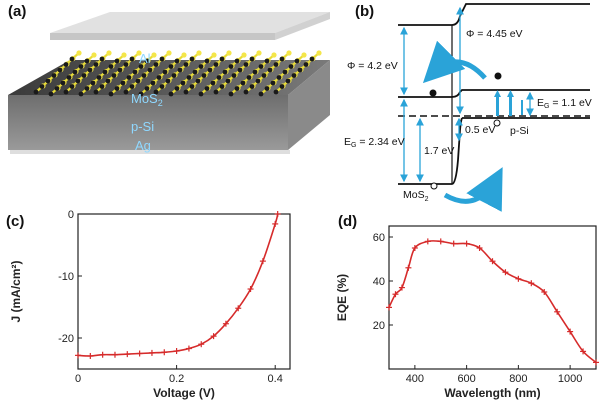 This screenshot has width=600, height=411. I want to click on y-axis-label: EQE (%), so click(342, 297).